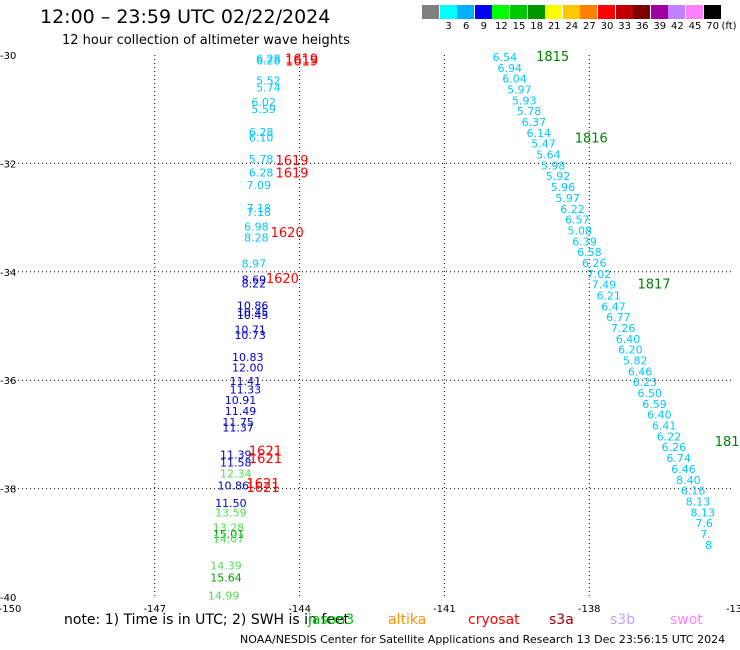 This screenshot has width=740, height=650. What do you see at coordinates (712, 26) in the screenshot?
I see `legend-label: 70` at bounding box center [712, 26].